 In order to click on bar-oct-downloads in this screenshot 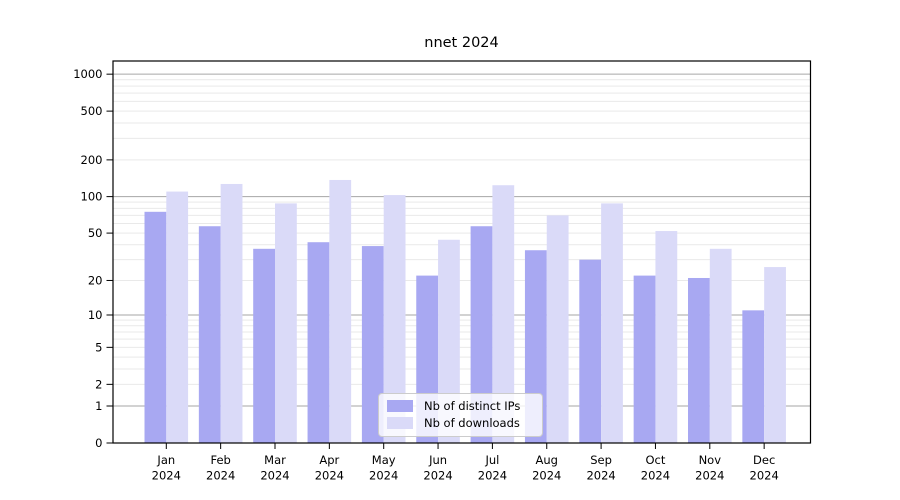, I will do `click(666, 337)`.